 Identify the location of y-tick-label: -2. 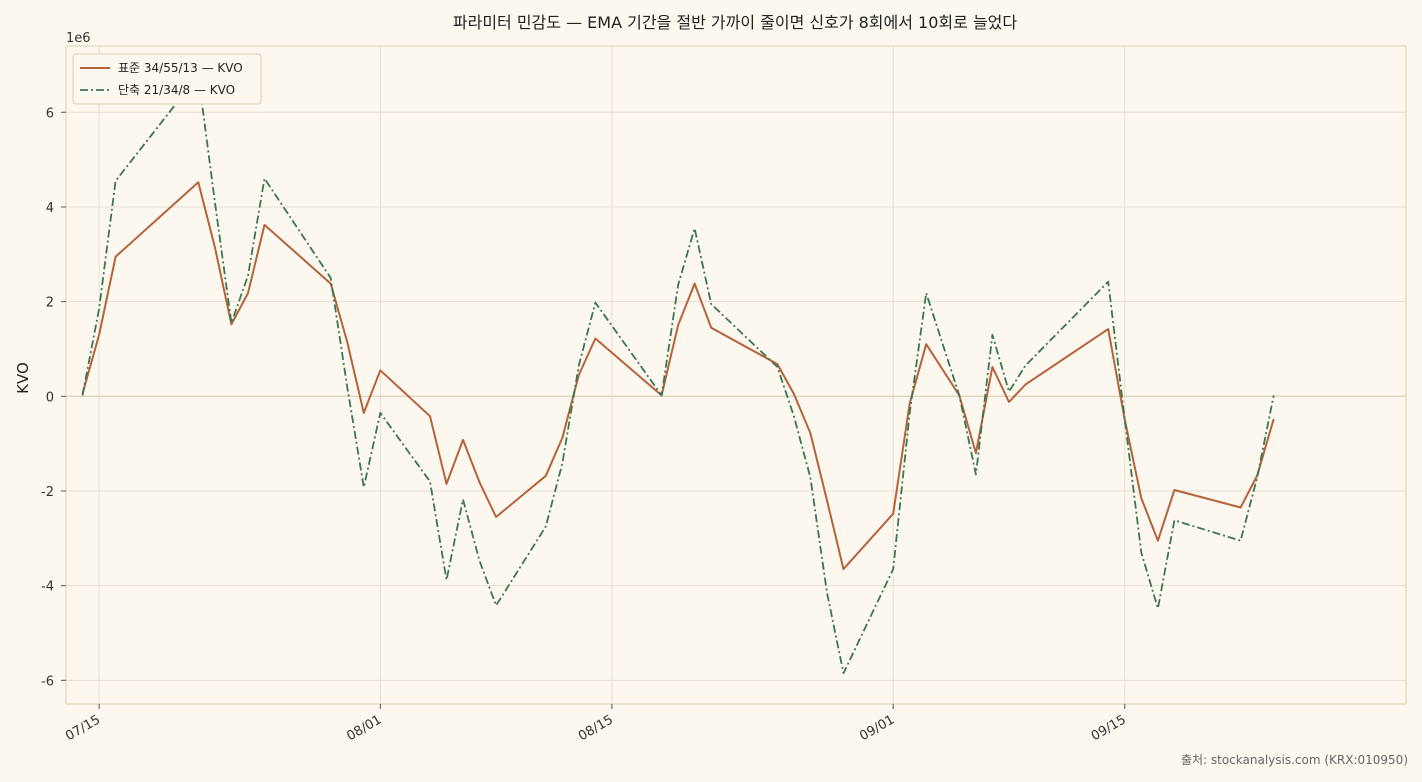
(47, 492).